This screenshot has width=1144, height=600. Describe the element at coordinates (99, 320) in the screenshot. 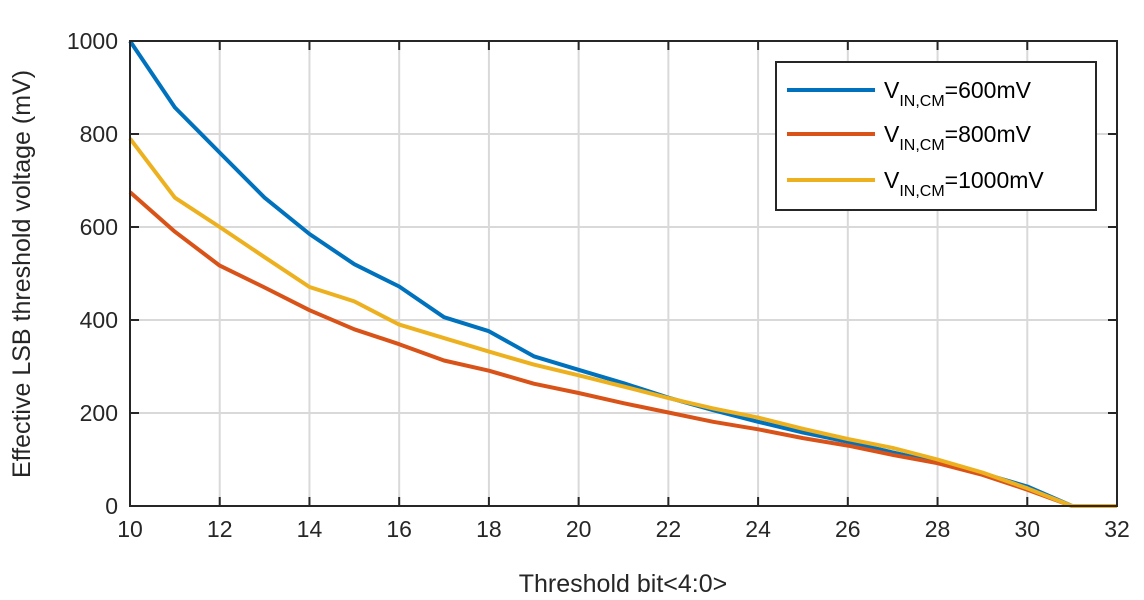

I see `y-tick-label: 400` at that location.